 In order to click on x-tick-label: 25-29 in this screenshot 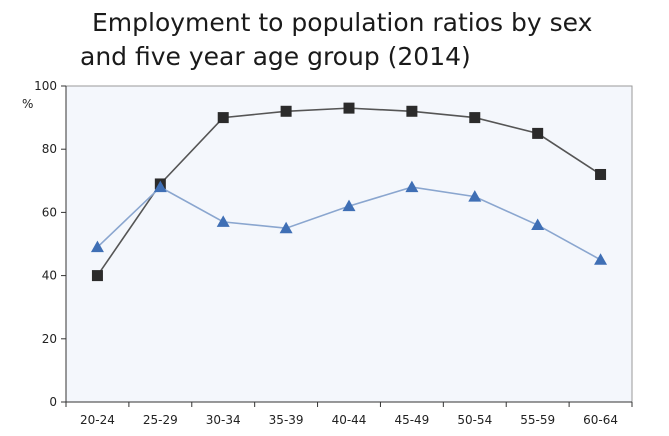, I will do `click(160, 420)`.